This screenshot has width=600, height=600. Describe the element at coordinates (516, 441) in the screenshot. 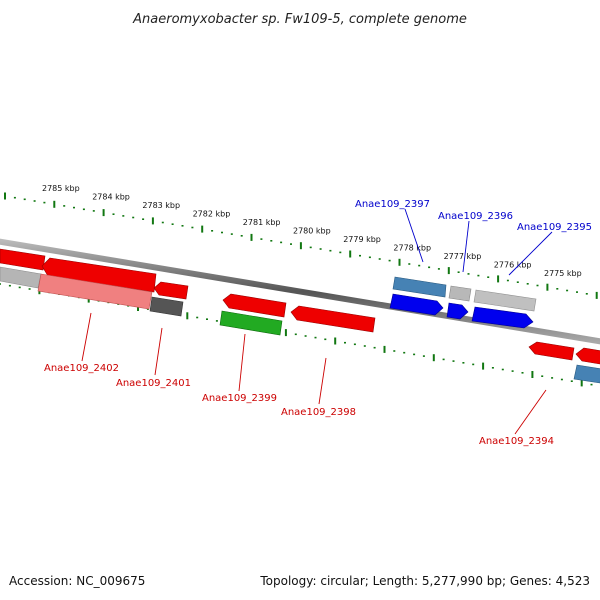

I see `gene-label: Anae109_2394` at that location.